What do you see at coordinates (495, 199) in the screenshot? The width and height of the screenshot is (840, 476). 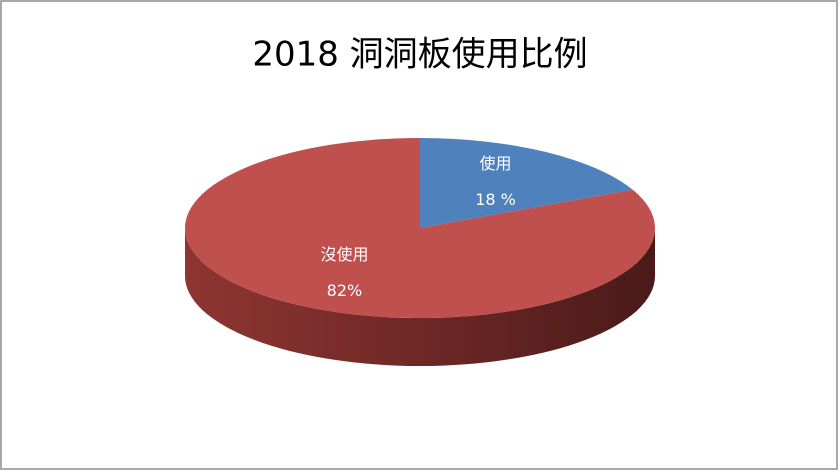 I see `slice-value-label: 18 %` at bounding box center [495, 199].